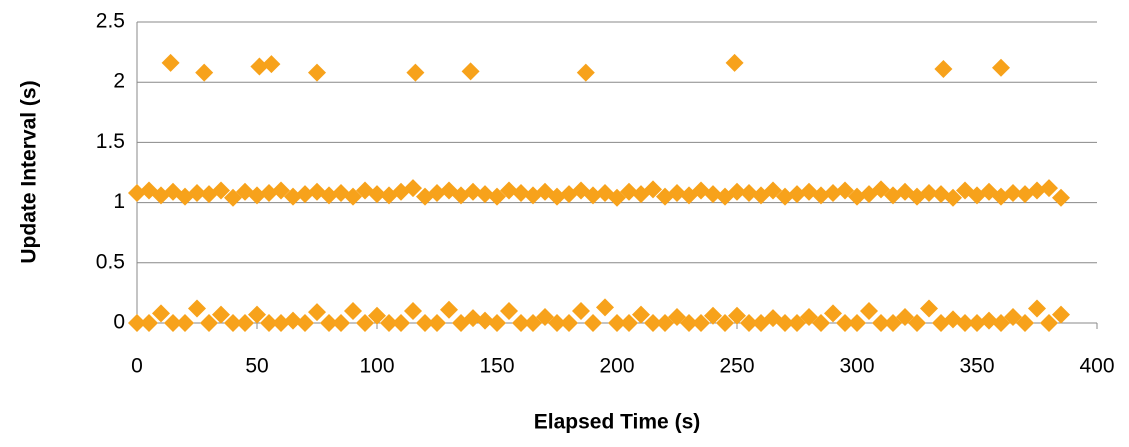 This screenshot has height=447, width=1129. What do you see at coordinates (119, 201) in the screenshot?
I see `y-tick-label: 1` at bounding box center [119, 201].